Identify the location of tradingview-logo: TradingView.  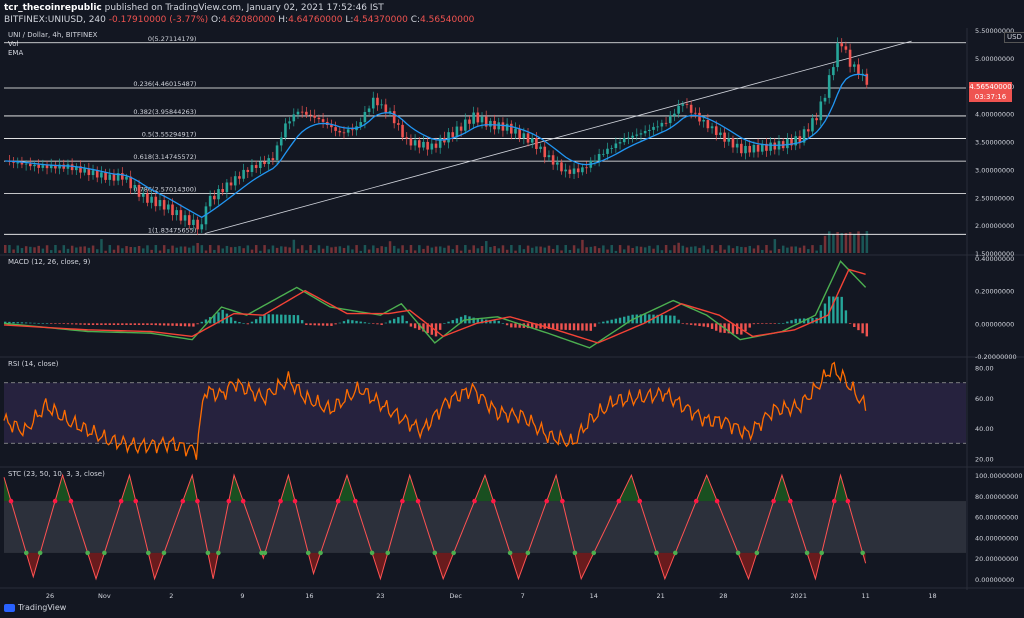
(35, 607).